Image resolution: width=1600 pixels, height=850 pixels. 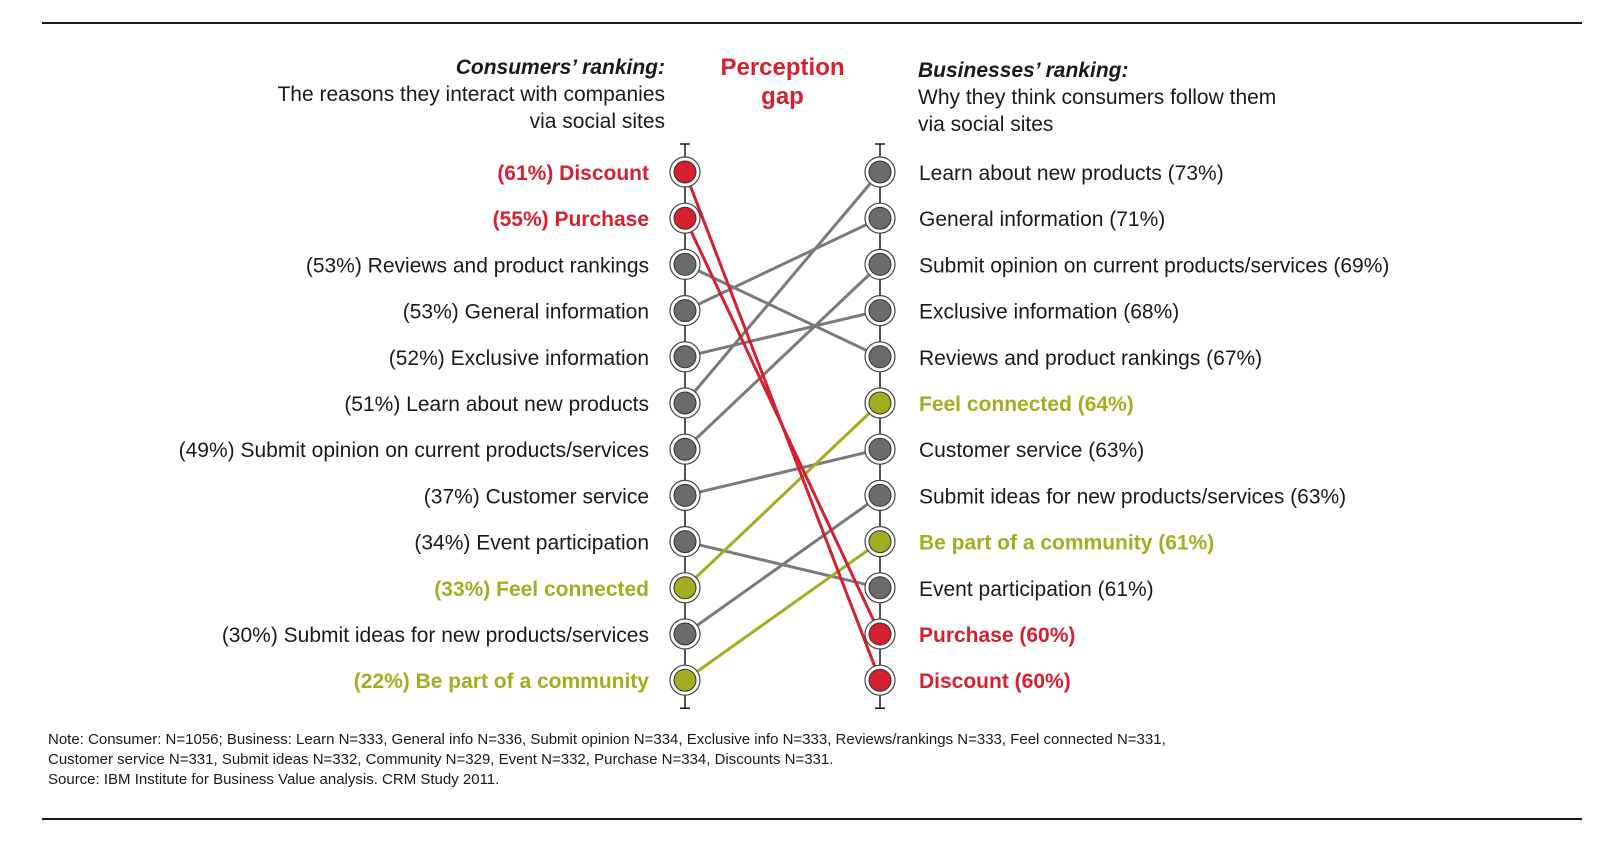 I want to click on left-dot-connected, so click(x=685, y=588).